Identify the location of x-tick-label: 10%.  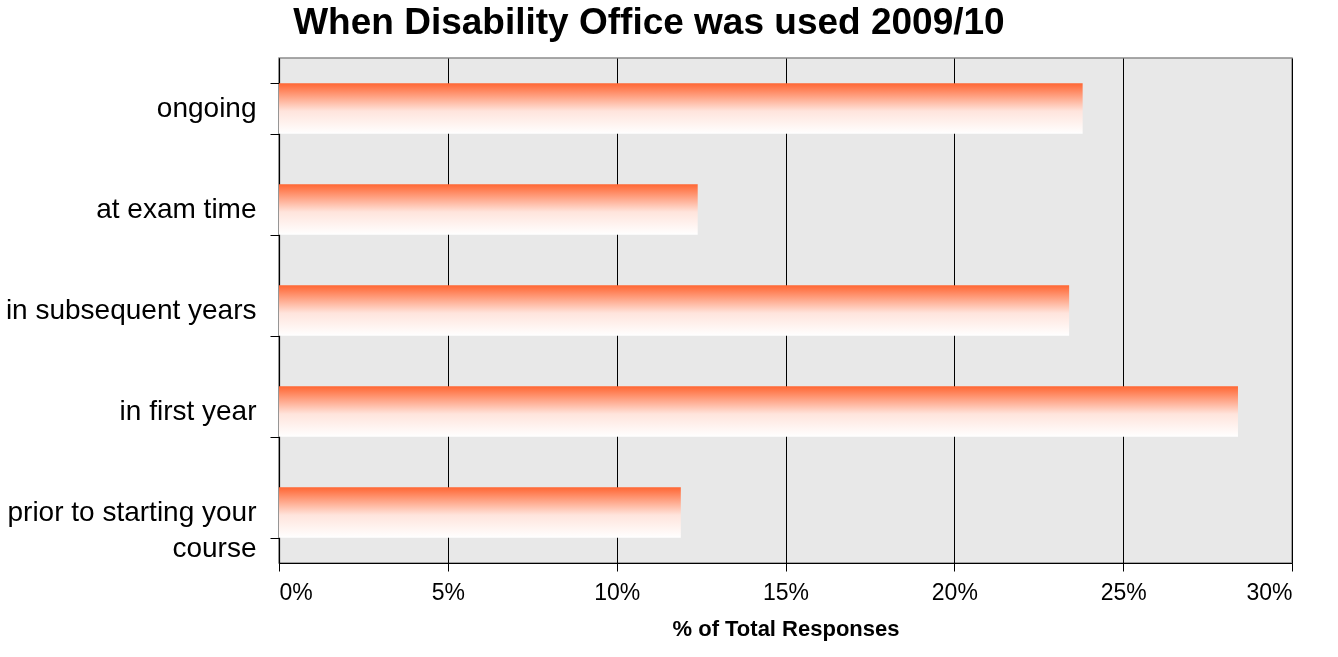
(617, 591).